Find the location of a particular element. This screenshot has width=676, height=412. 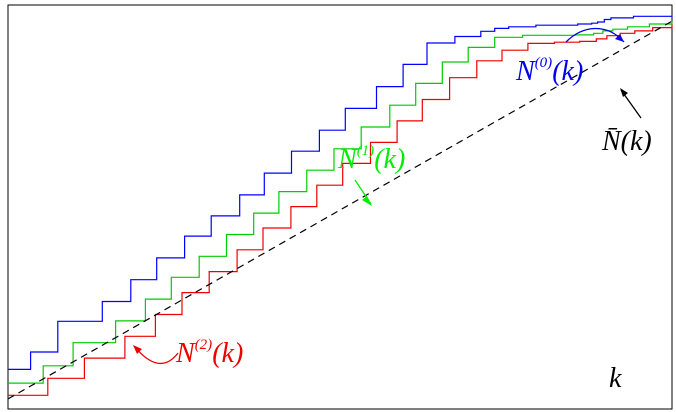

label-n0-sup: (0) is located at coordinates (544, 63).